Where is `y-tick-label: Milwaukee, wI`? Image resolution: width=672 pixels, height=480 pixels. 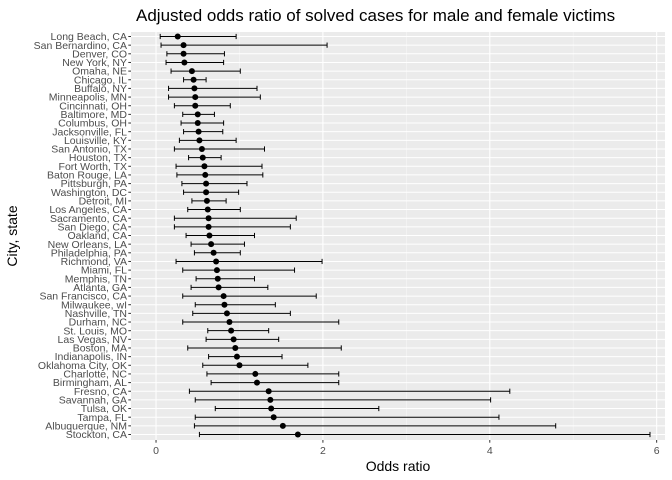 y-tick-label: Milwaukee, wI is located at coordinates (94, 305).